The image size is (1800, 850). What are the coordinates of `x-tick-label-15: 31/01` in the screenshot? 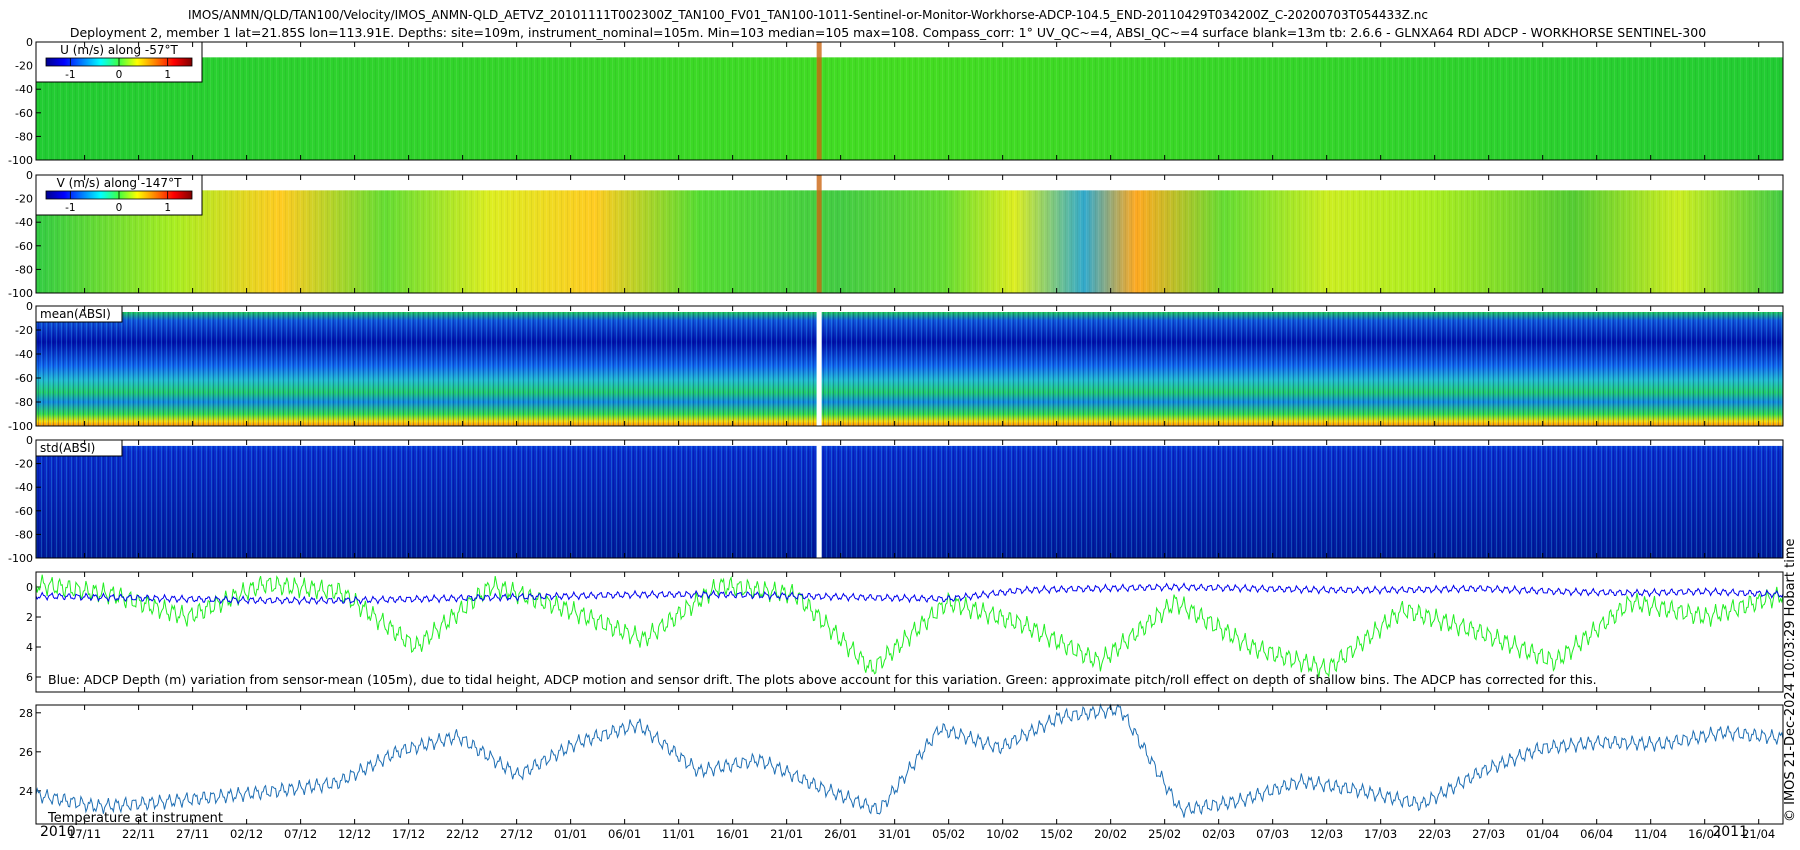 It's located at (894, 834).